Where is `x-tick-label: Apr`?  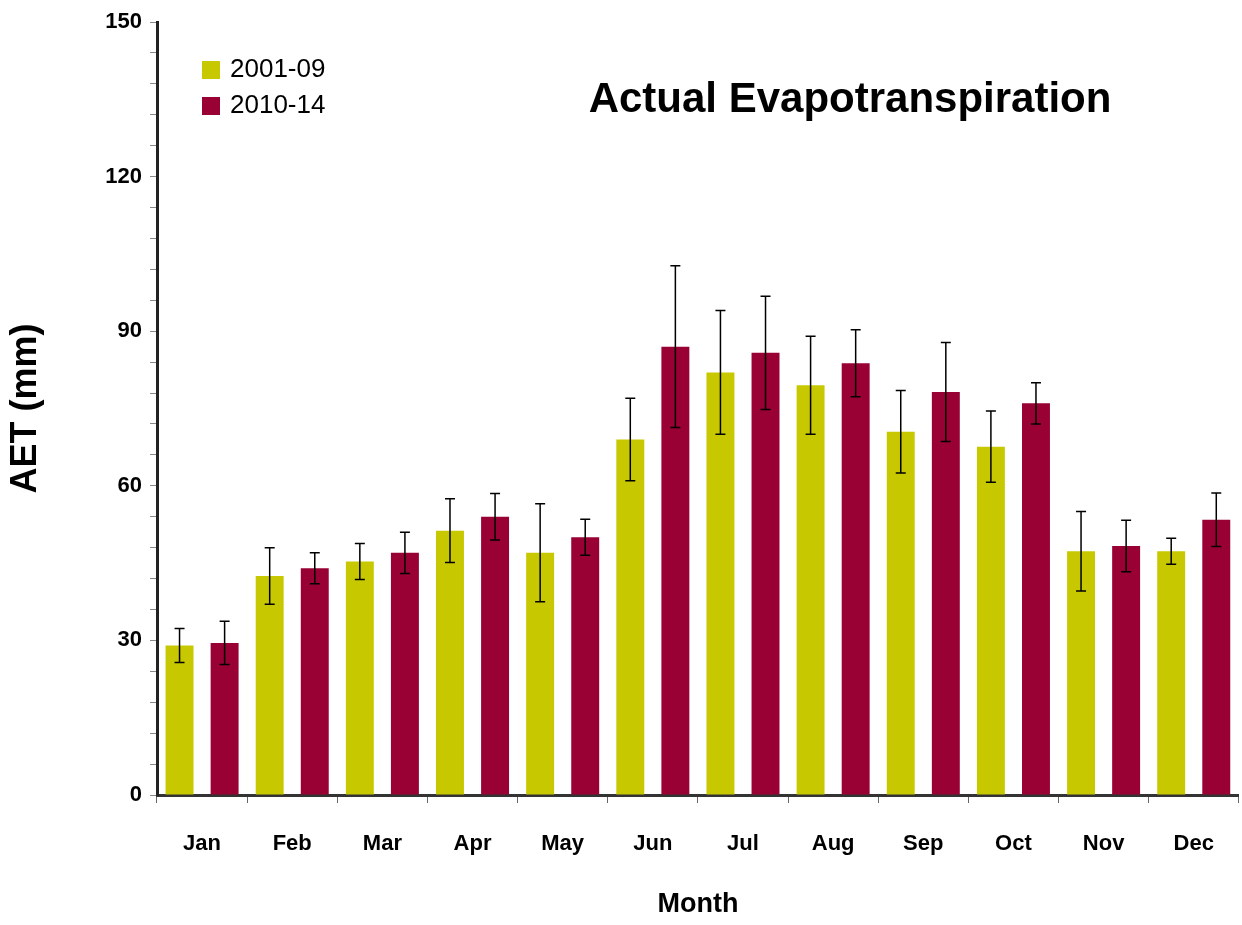
x-tick-label: Apr is located at coordinates (472, 843).